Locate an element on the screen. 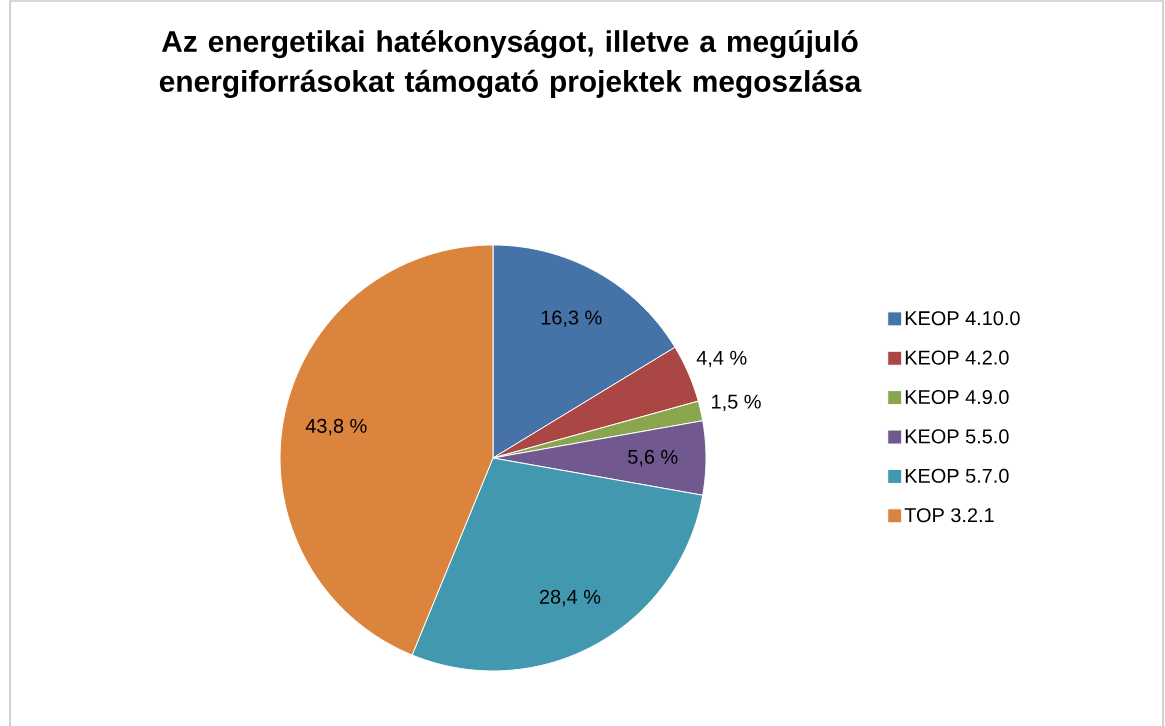  legend-label: TOP 3.2.1 is located at coordinates (949, 515).